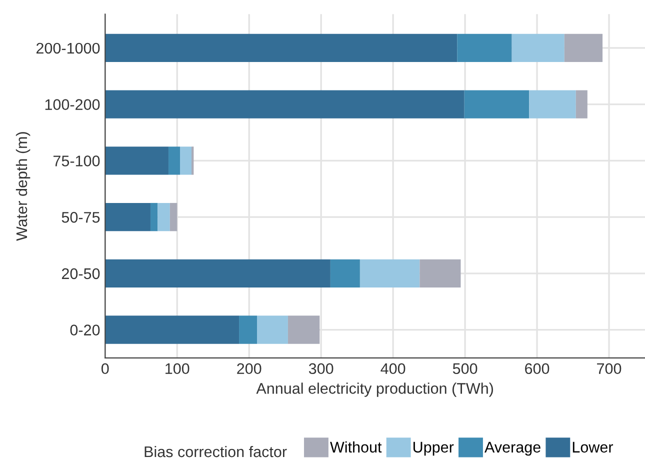  Describe the element at coordinates (512, 449) in the screenshot. I see `legend-label: Average` at that location.